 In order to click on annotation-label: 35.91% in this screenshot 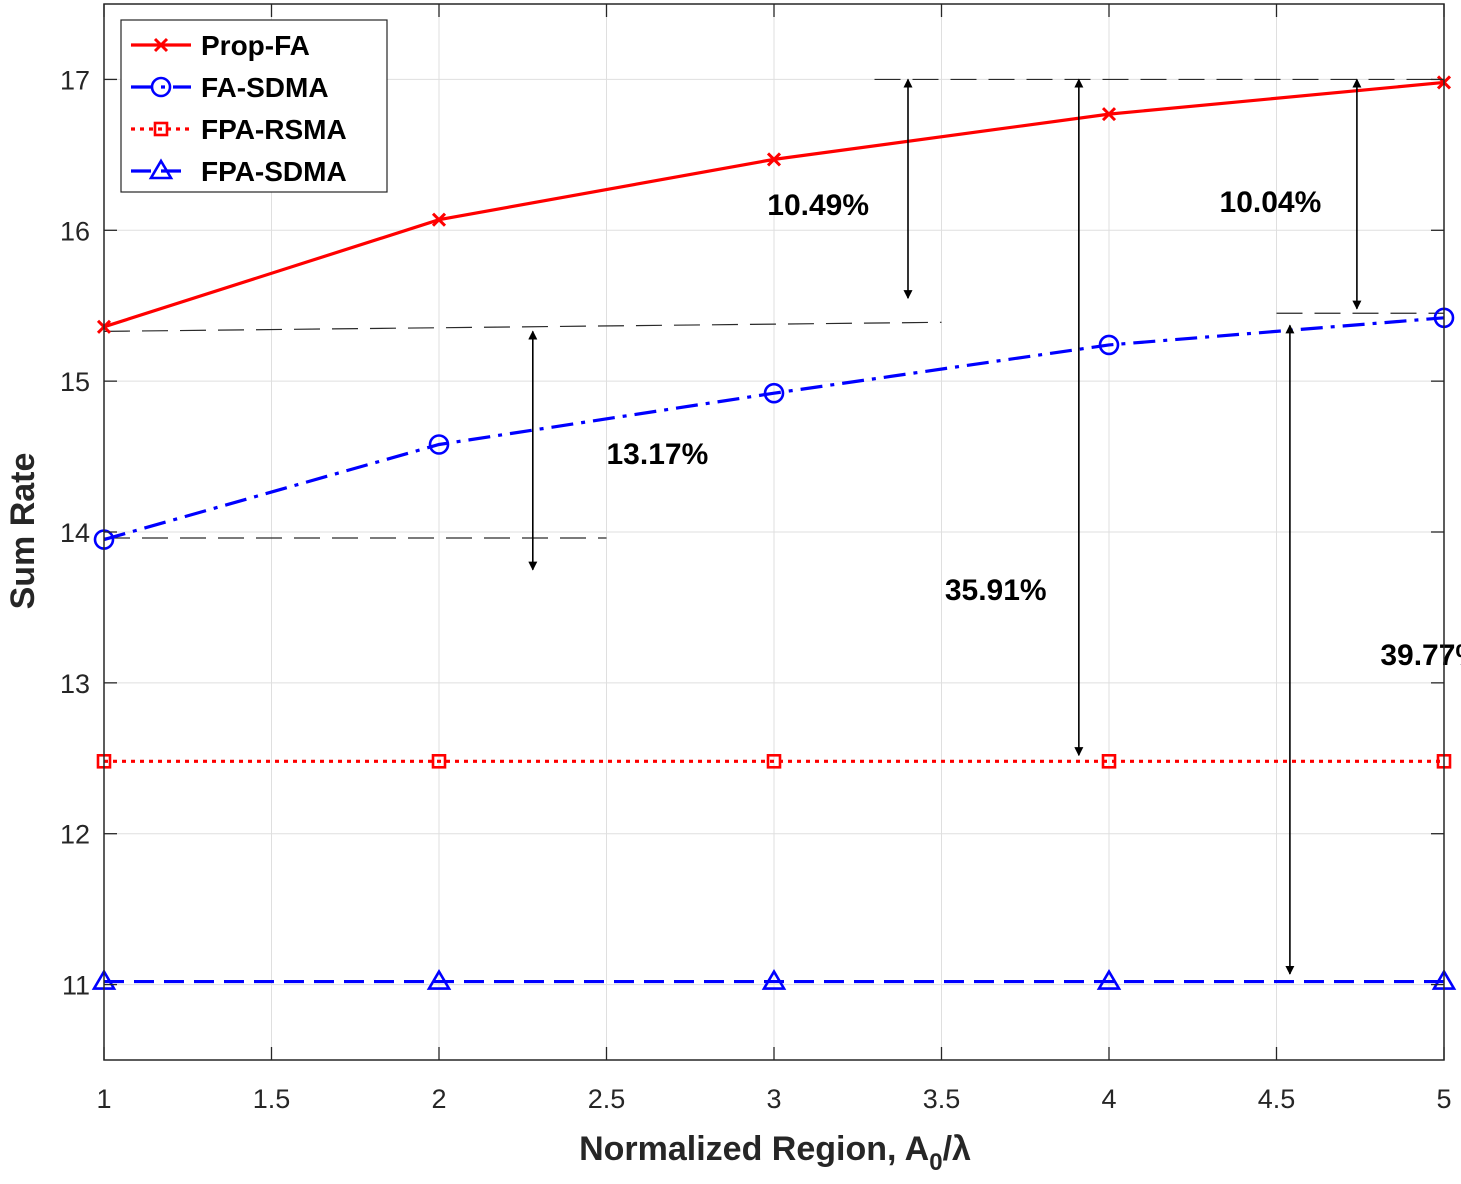, I will do `click(996, 590)`.